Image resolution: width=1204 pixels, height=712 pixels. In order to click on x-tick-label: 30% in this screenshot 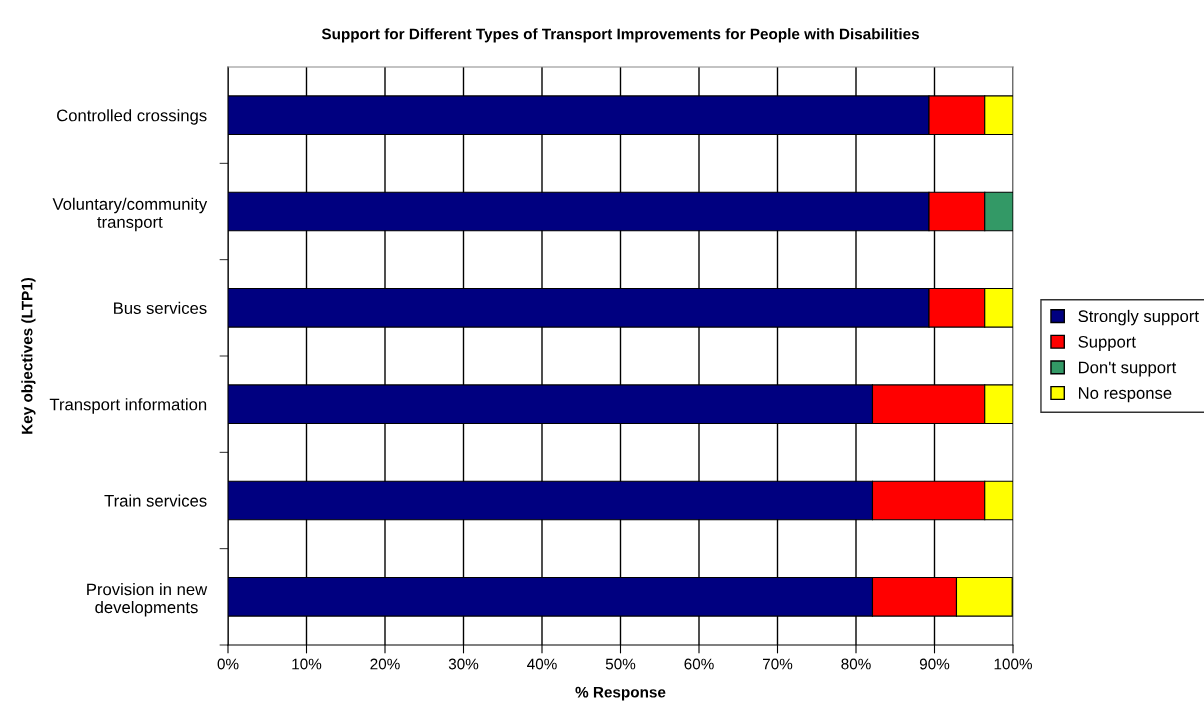, I will do `click(463, 664)`.